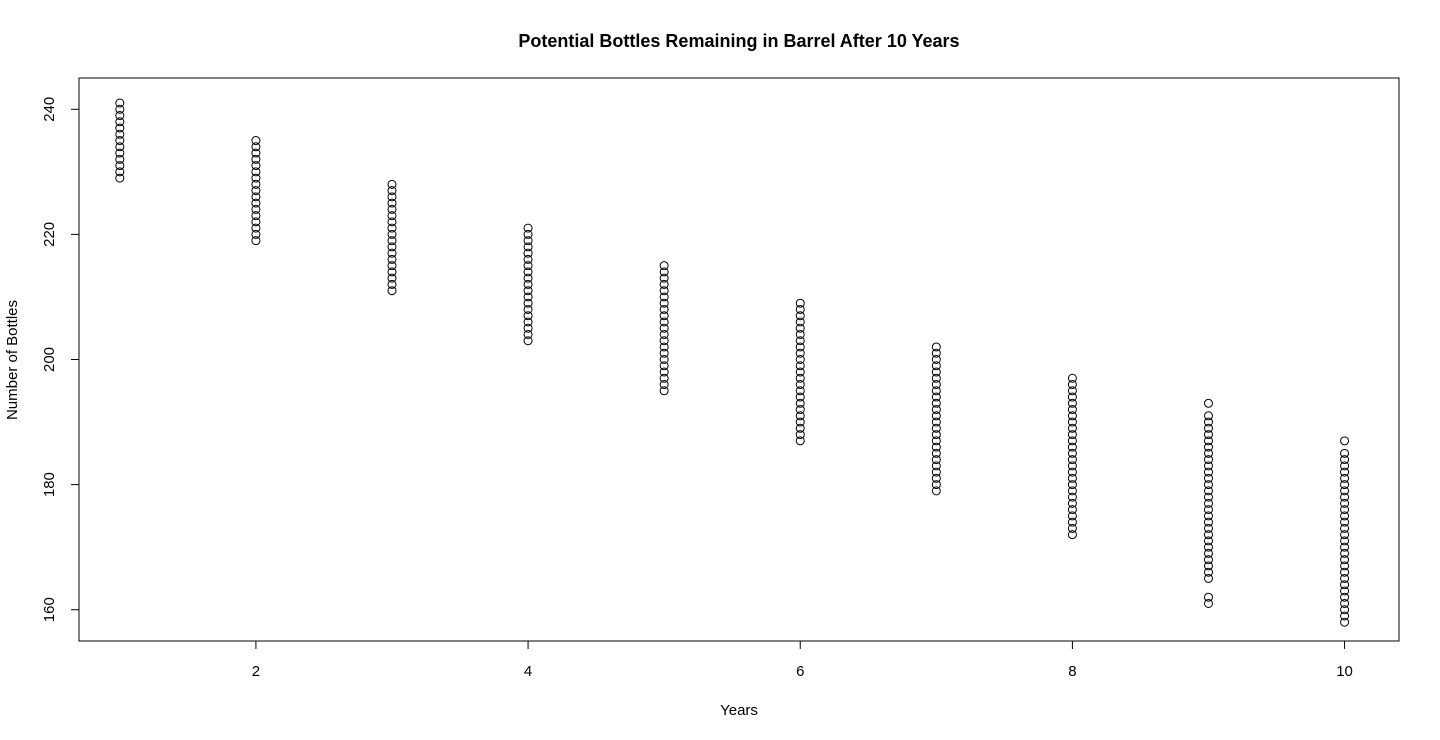  Describe the element at coordinates (49, 484) in the screenshot. I see `y-tick-label: 180` at that location.